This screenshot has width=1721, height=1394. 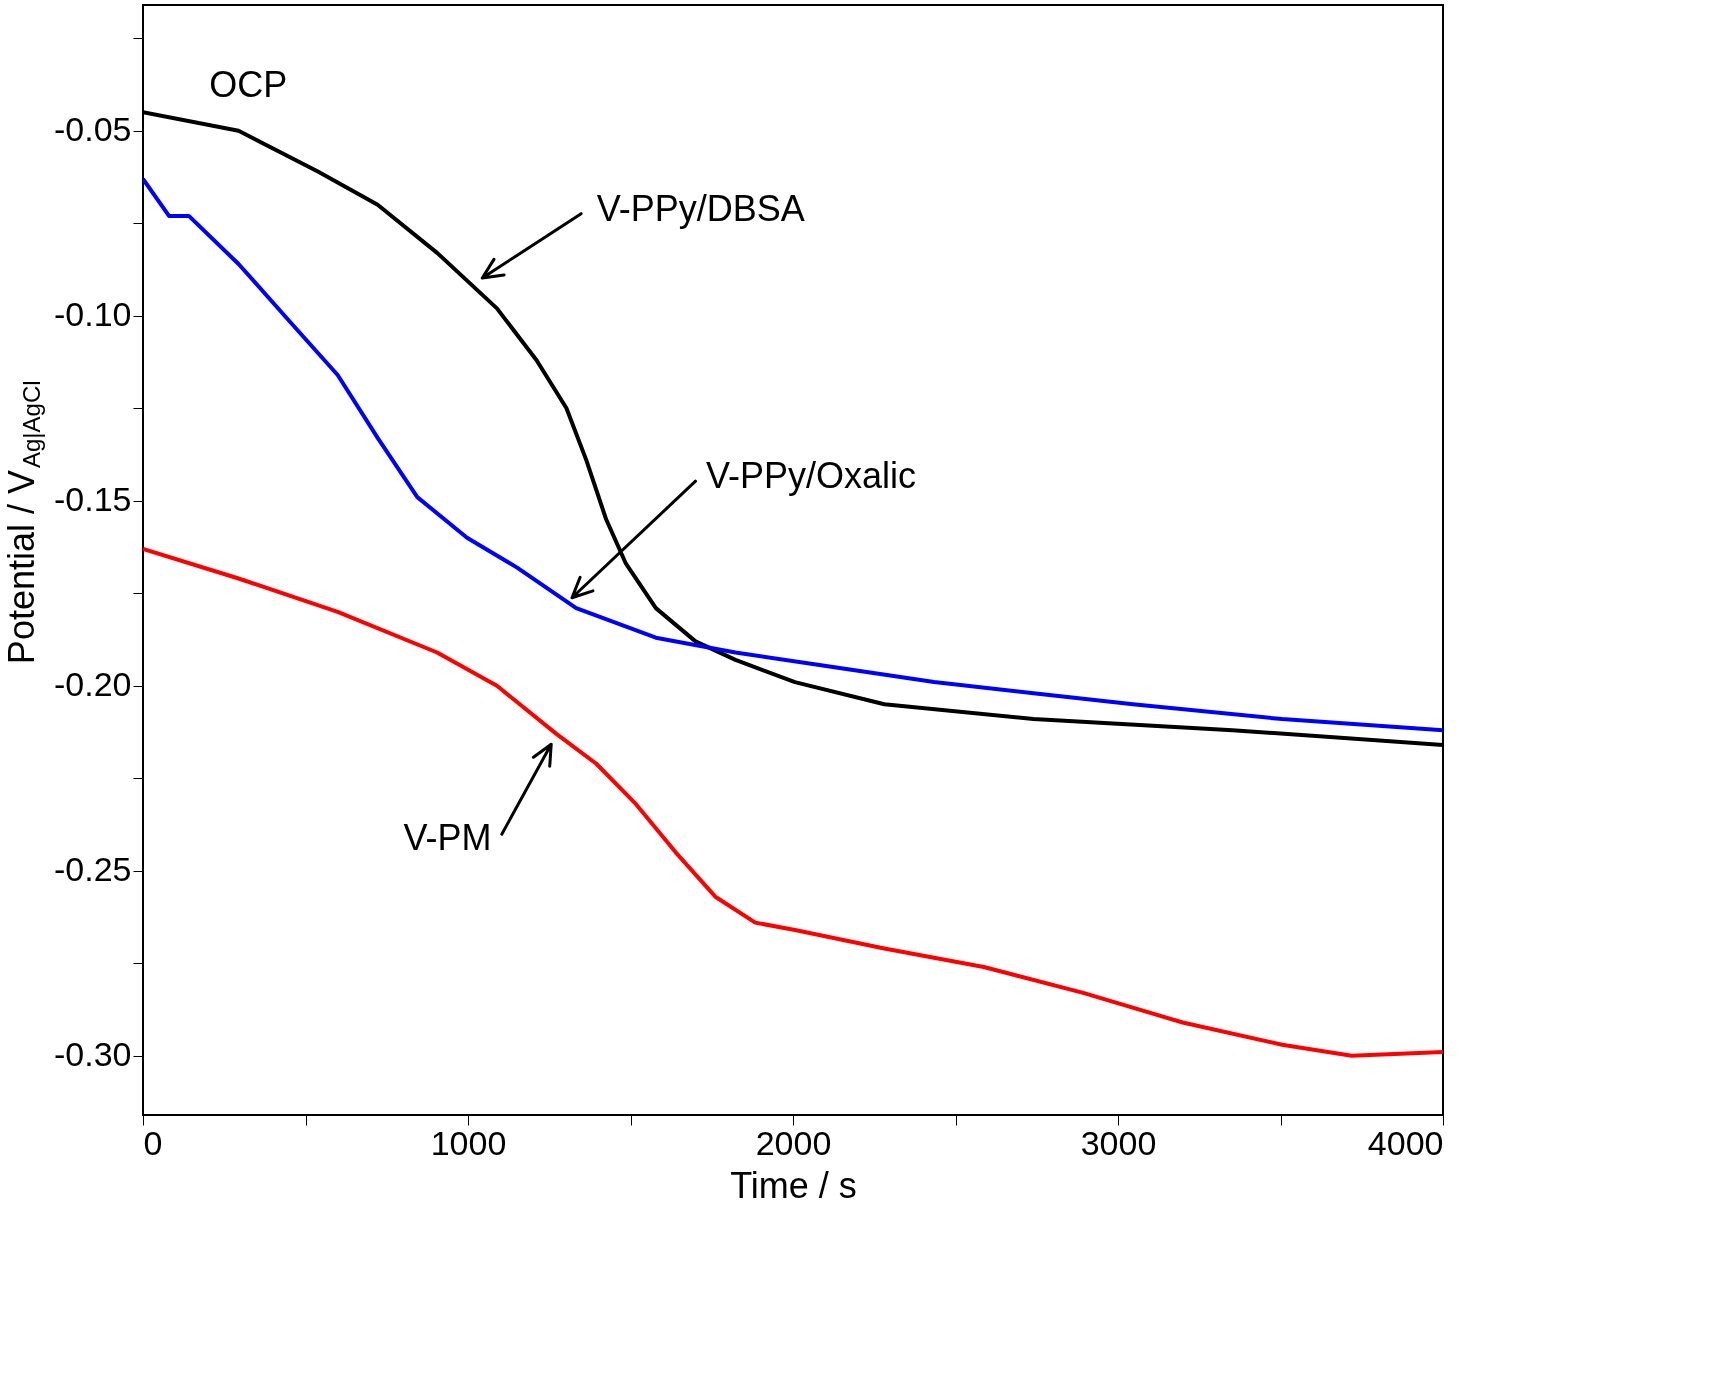 What do you see at coordinates (93, 129) in the screenshot?
I see `y-tick-label: -0.05` at bounding box center [93, 129].